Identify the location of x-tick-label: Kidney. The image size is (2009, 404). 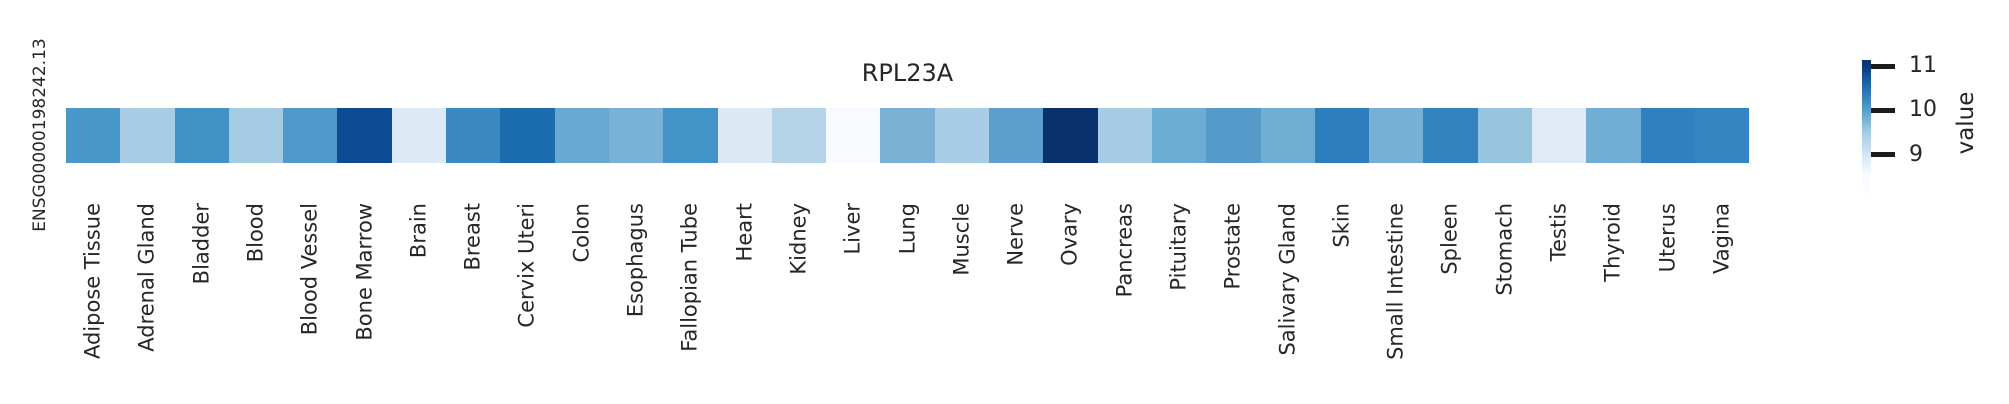
(798, 239).